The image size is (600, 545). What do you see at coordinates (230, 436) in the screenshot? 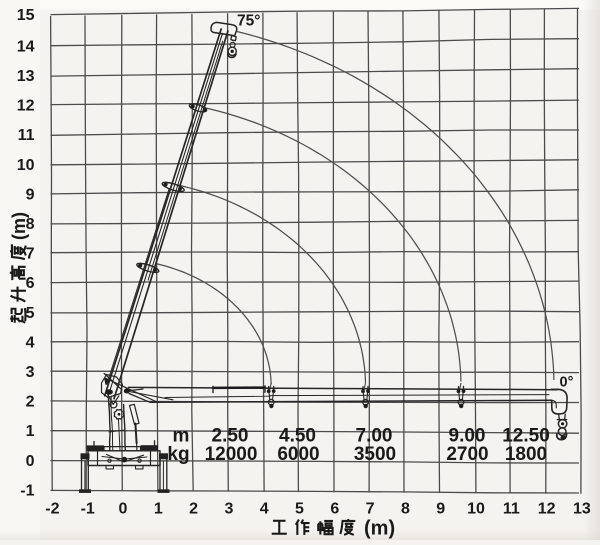
I see `svg-text: 2.50` at bounding box center [230, 436].